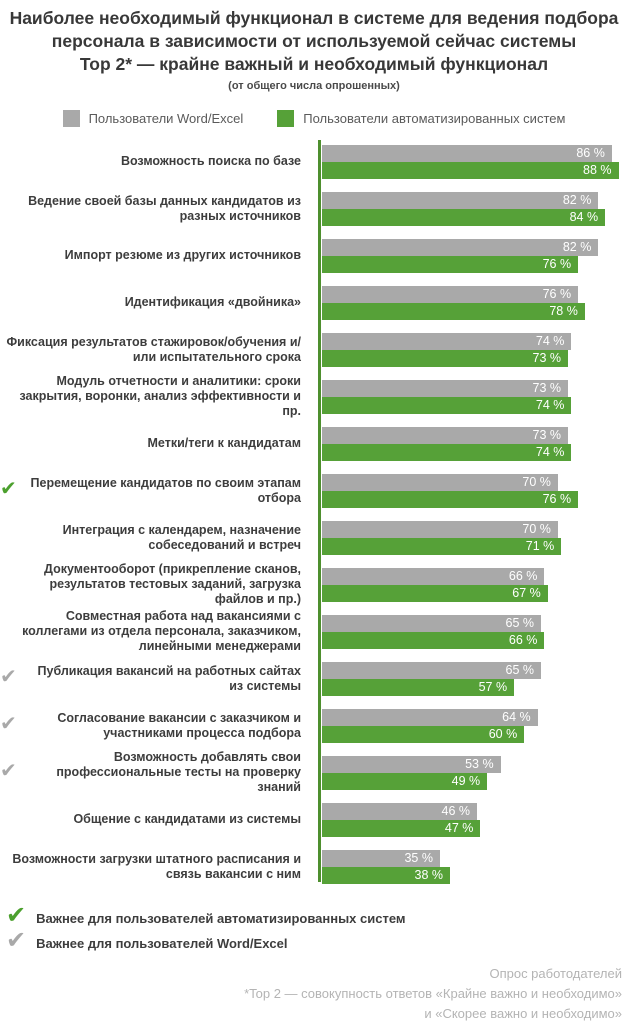 The width and height of the screenshot is (628, 1024). Describe the element at coordinates (166, 118) in the screenshot. I see `legend-label-word-excel: Пользователи Word/Excel` at that location.